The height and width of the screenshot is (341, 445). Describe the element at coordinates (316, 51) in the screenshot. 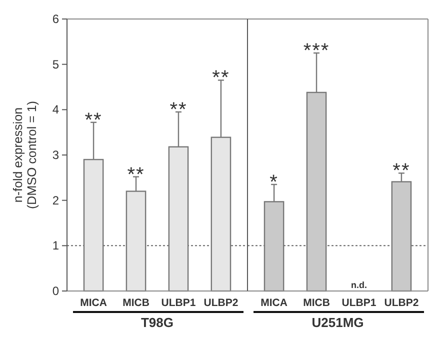

I see `annotation: ***` at that location.